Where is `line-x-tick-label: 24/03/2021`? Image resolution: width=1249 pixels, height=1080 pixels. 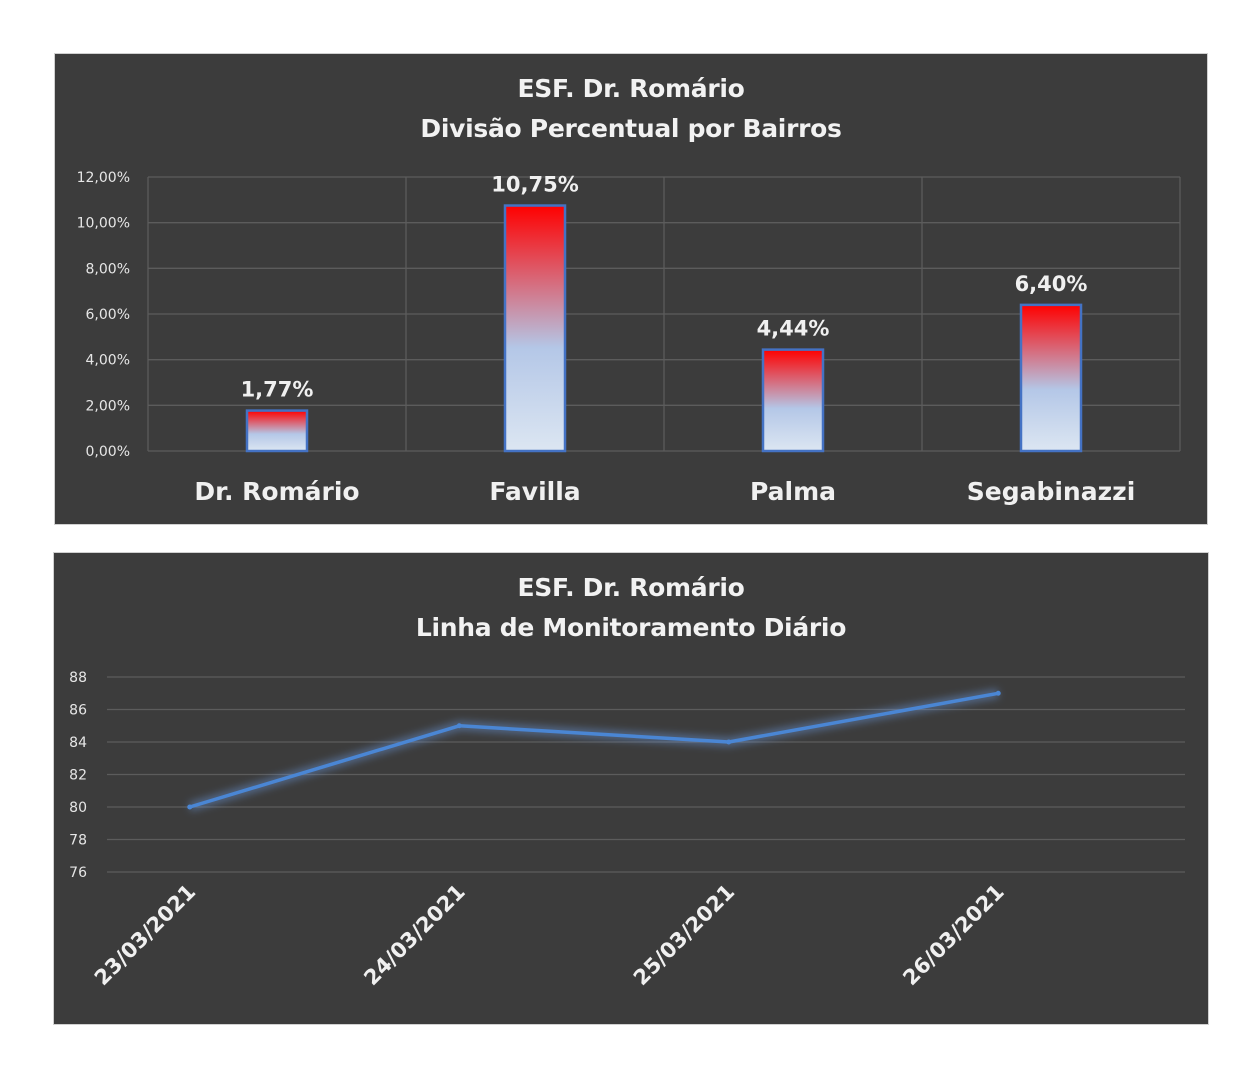 line-x-tick-label: 24/03/2021 is located at coordinates (414, 935).